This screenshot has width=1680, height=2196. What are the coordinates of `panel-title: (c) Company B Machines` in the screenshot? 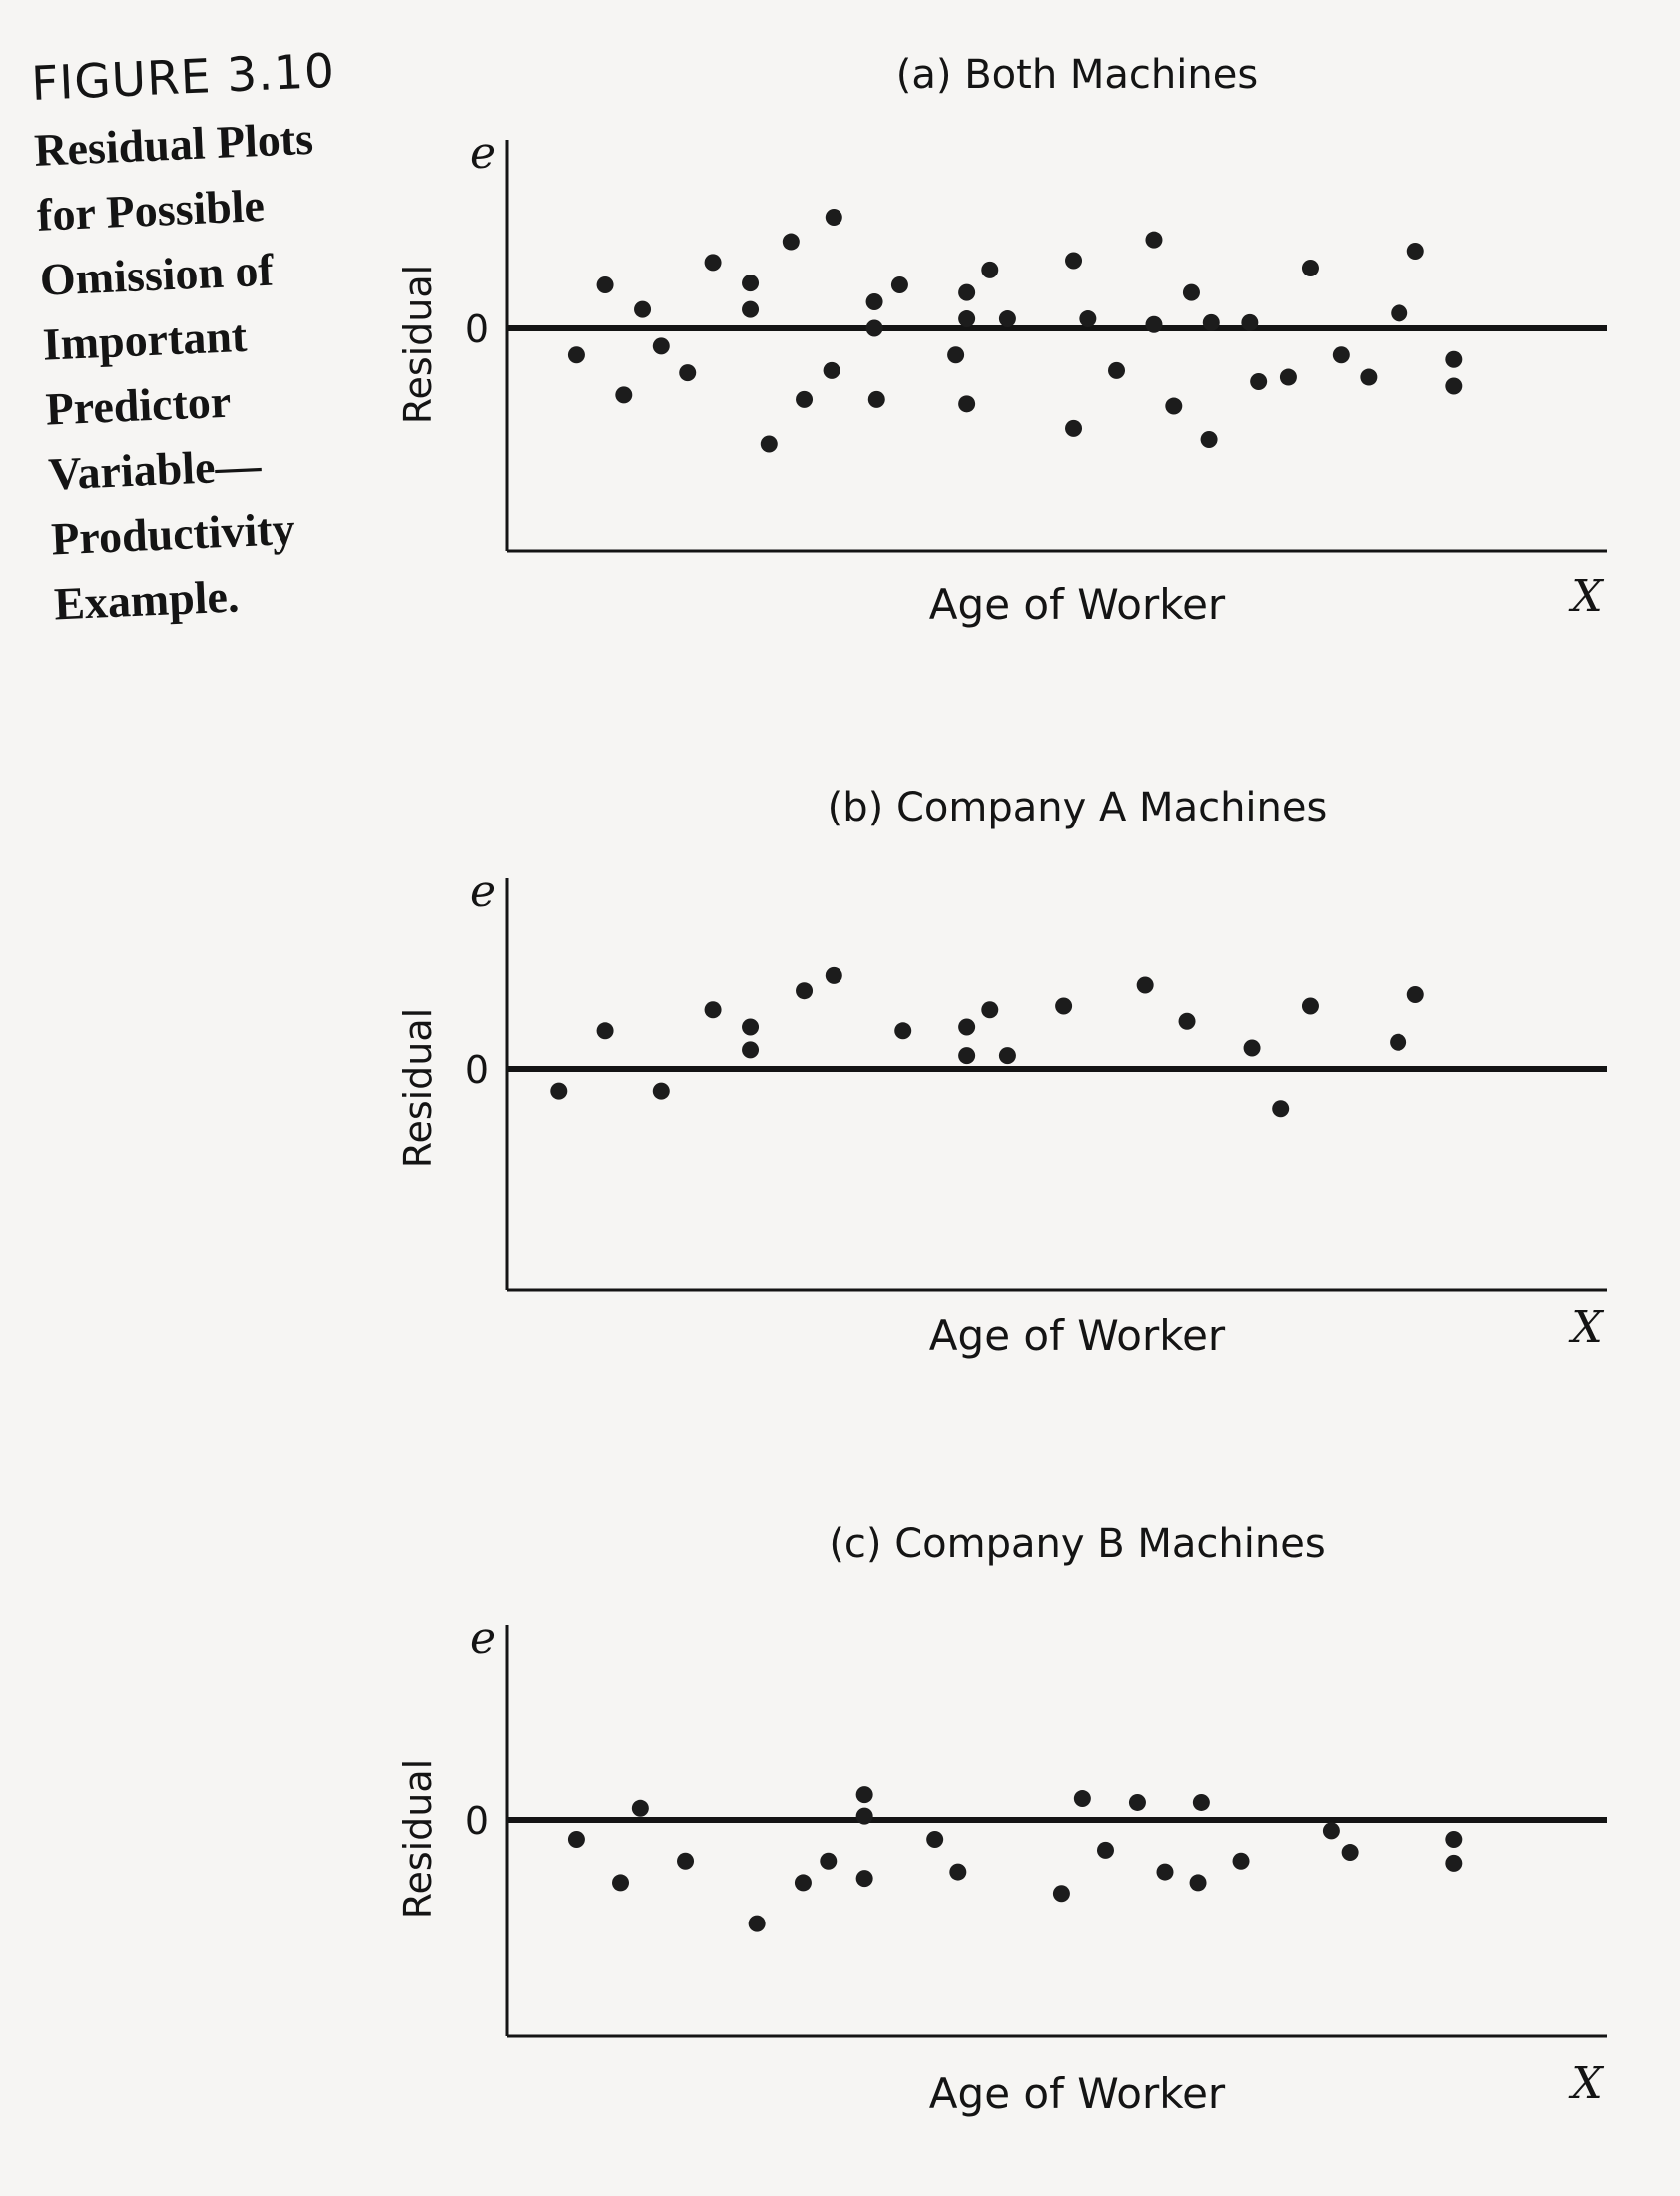 It's located at (1077, 1544).